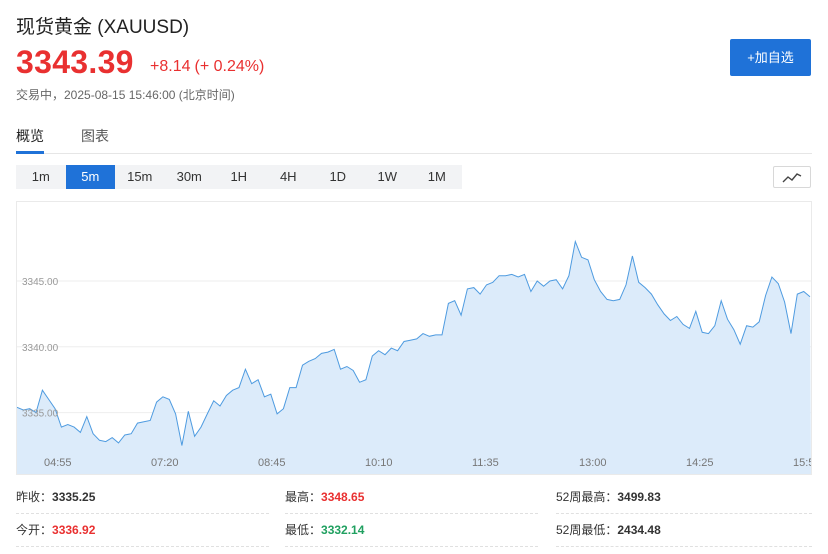 The width and height of the screenshot is (828, 554). What do you see at coordinates (414, 530) in the screenshot?
I see `stats-row: 今开：3336.92 最低：3332.14 52周最低：2434.48` at bounding box center [414, 530].